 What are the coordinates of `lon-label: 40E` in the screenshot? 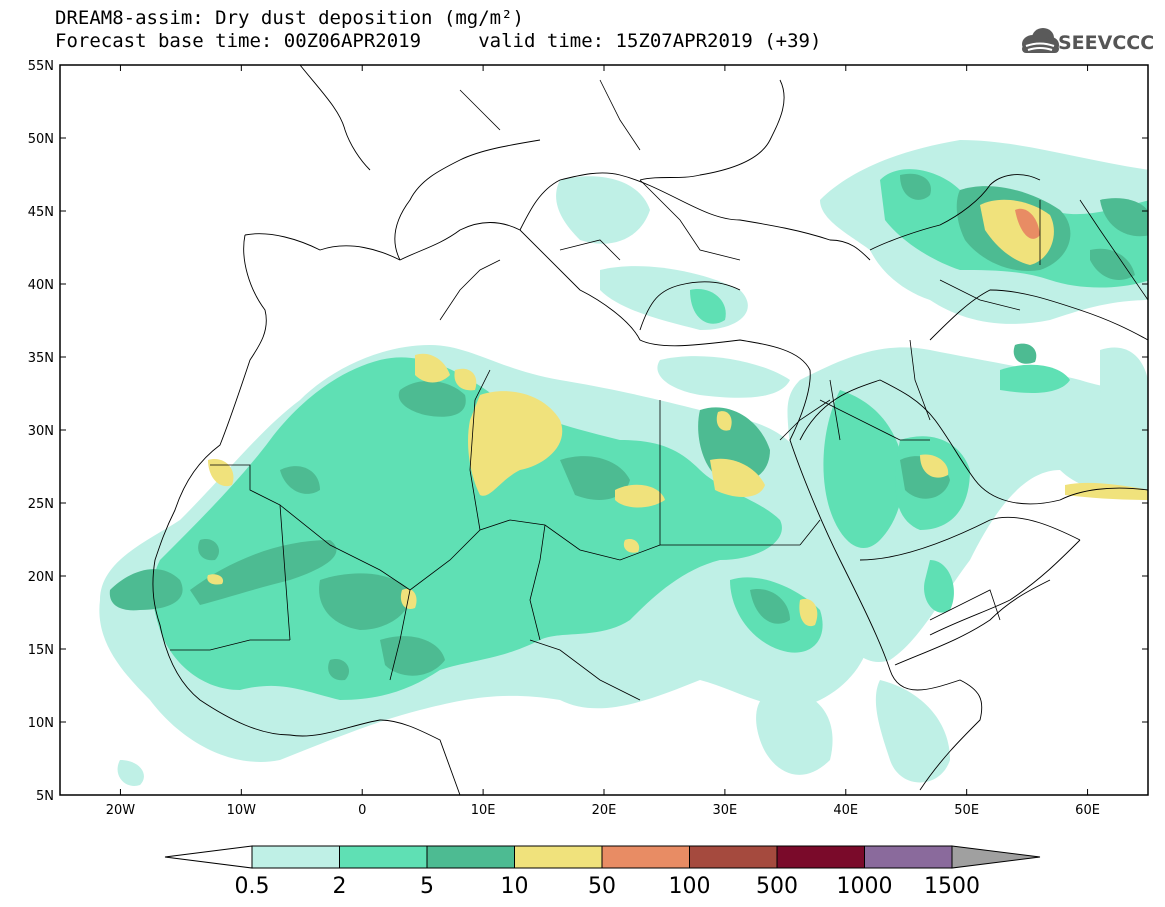 It's located at (845, 810).